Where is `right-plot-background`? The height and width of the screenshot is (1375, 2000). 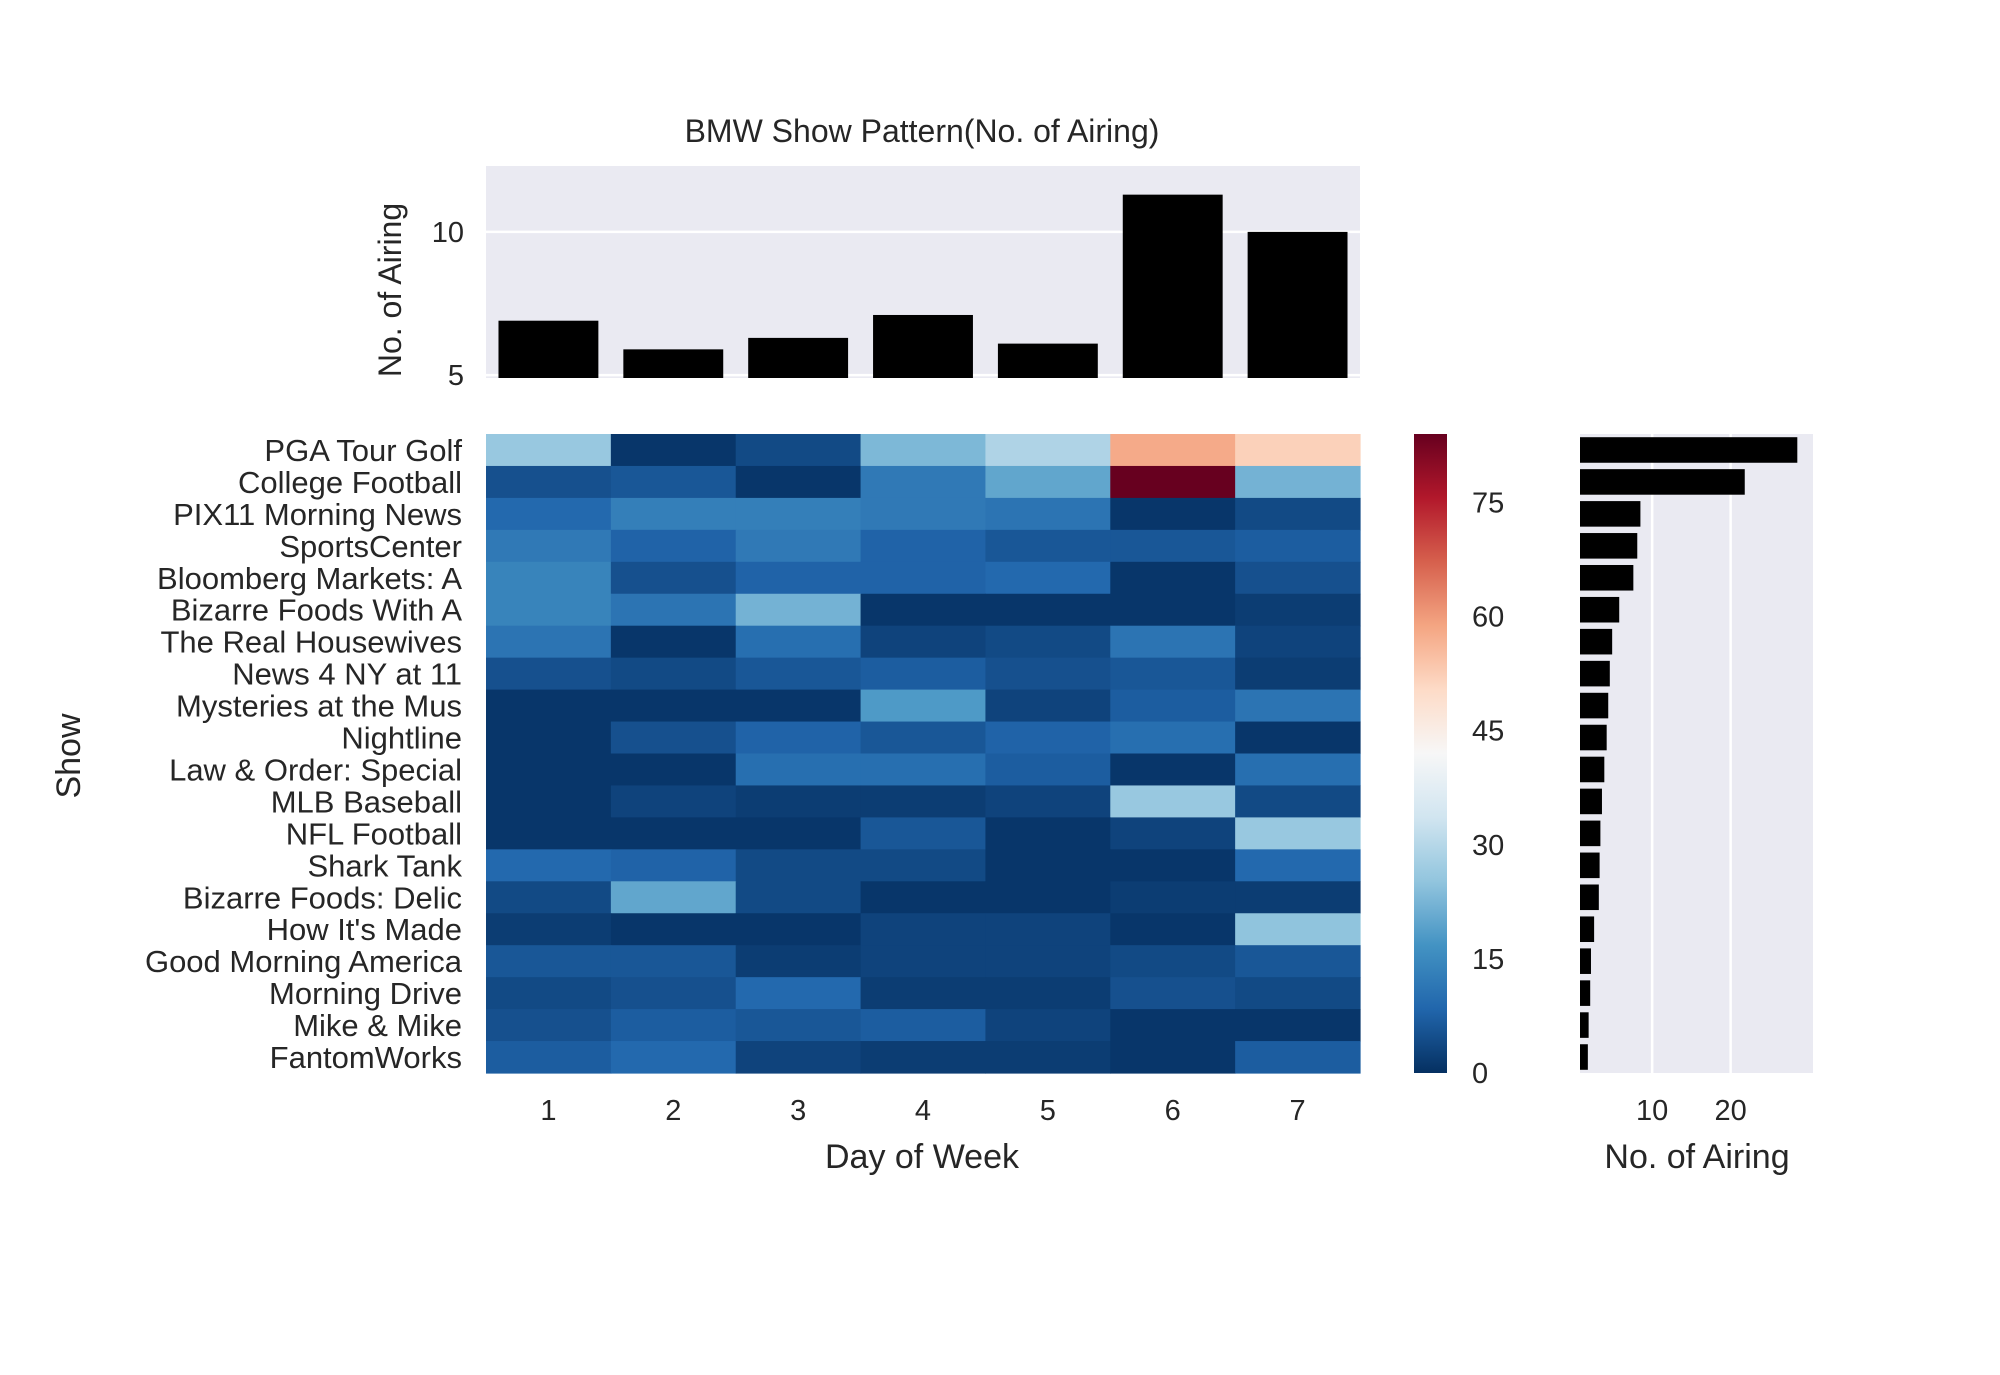 right-plot-background is located at coordinates (1696, 753).